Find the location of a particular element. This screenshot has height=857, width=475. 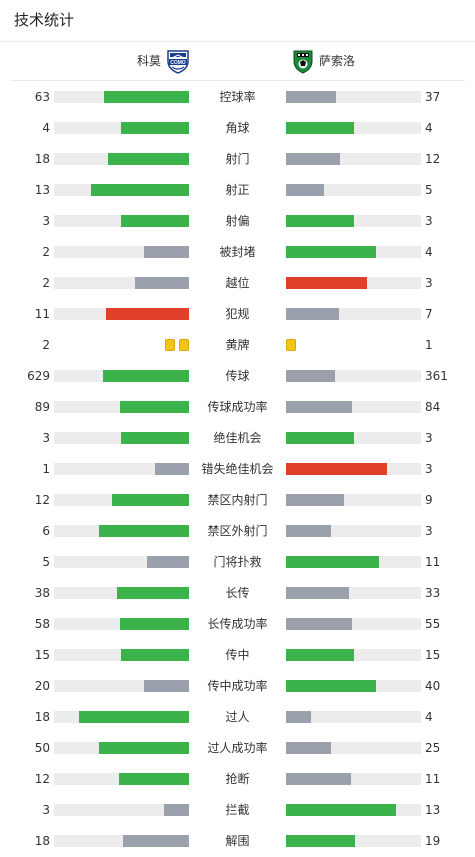

home-stat-value: 2 is located at coordinates (46, 252).